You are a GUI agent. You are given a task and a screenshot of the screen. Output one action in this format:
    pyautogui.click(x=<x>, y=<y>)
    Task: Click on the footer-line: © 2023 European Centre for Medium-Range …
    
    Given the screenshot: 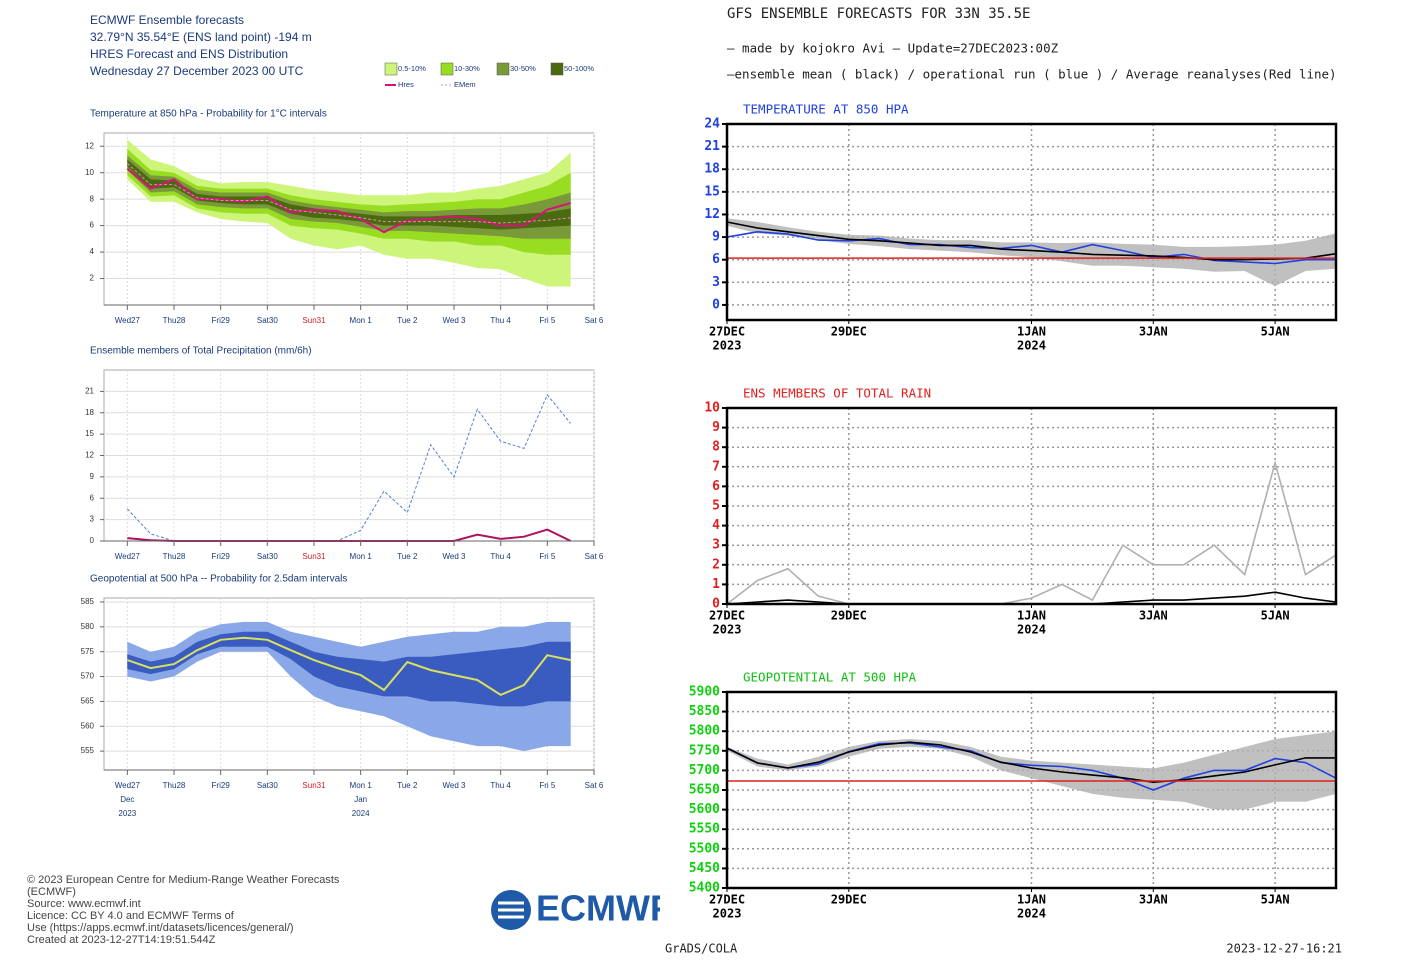 What is the action you would take?
    pyautogui.click(x=183, y=880)
    